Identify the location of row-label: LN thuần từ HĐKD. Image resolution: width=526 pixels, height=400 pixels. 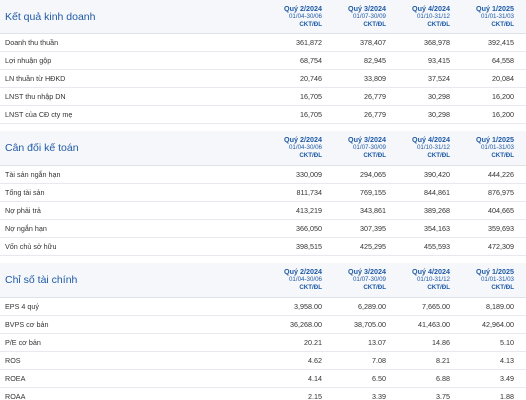
(35, 78).